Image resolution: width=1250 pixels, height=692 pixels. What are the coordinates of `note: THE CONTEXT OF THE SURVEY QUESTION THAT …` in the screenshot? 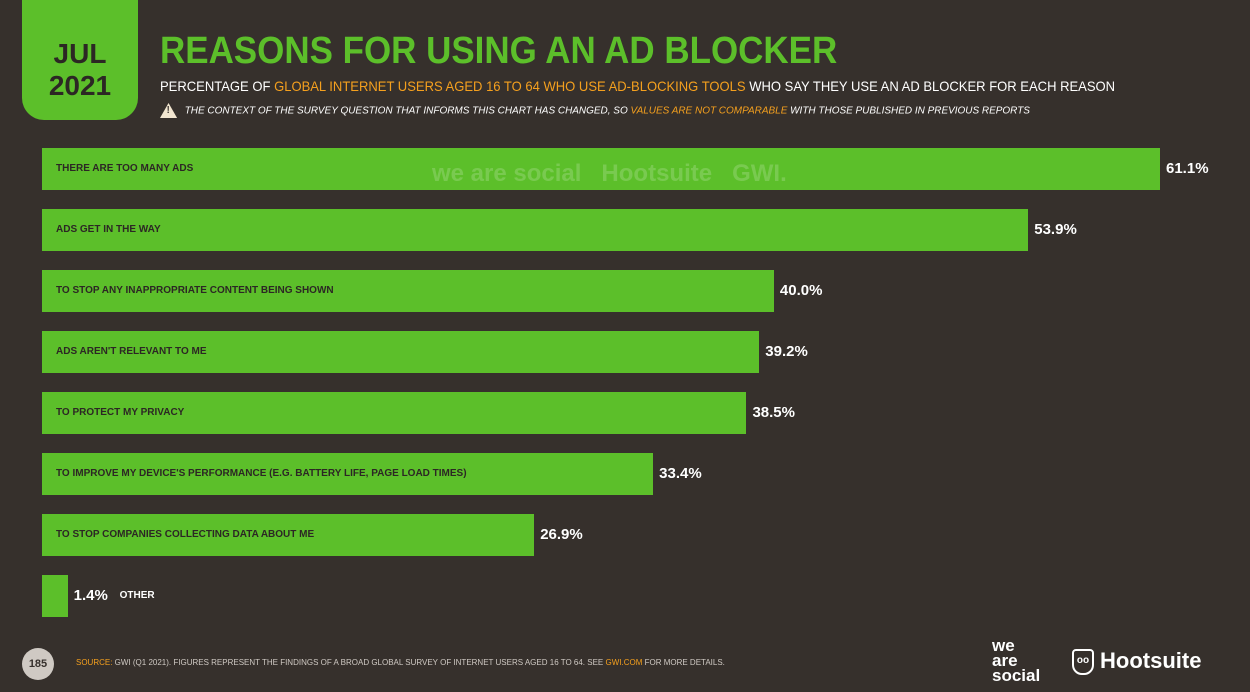 It's located at (595, 110).